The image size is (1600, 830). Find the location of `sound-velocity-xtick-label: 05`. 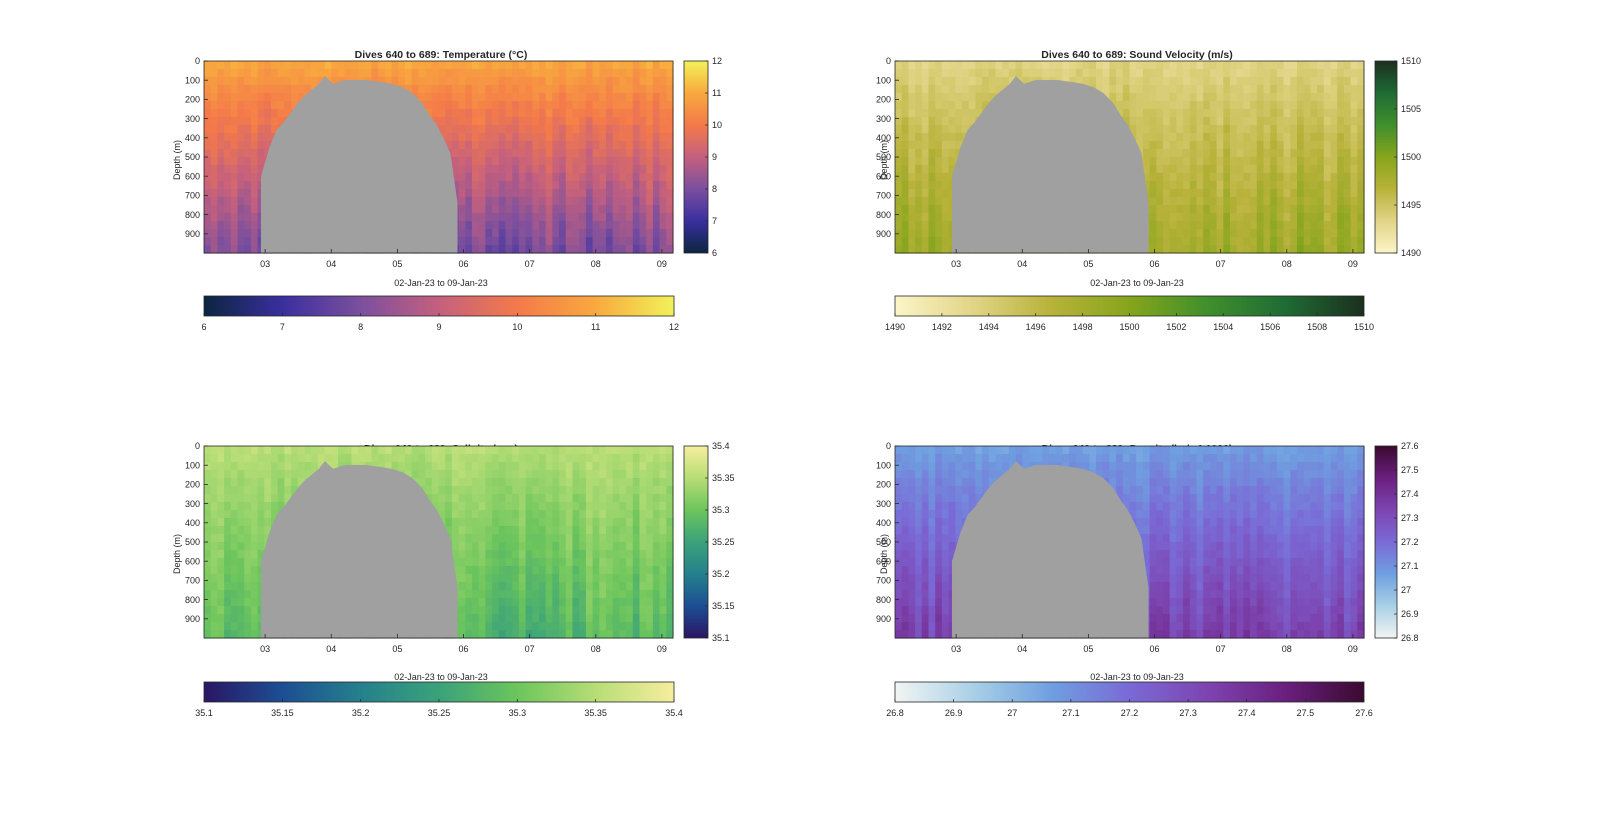

sound-velocity-xtick-label: 05 is located at coordinates (1088, 264).